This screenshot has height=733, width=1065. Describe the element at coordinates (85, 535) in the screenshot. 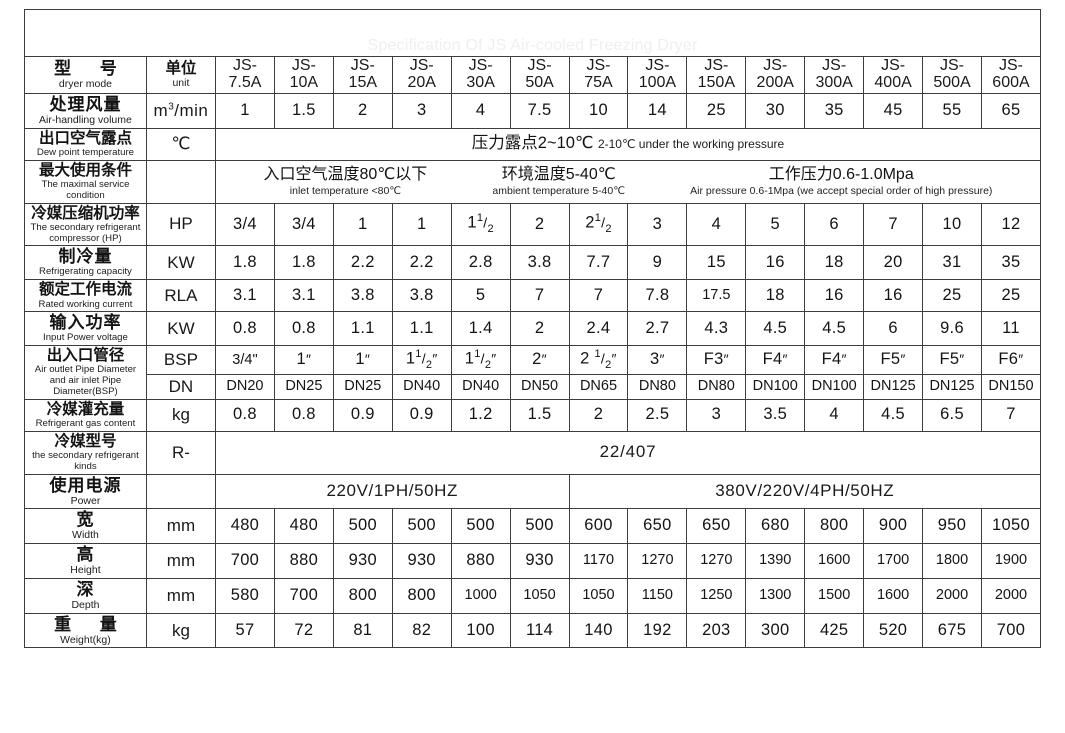

I see `row-label-en: Width` at that location.